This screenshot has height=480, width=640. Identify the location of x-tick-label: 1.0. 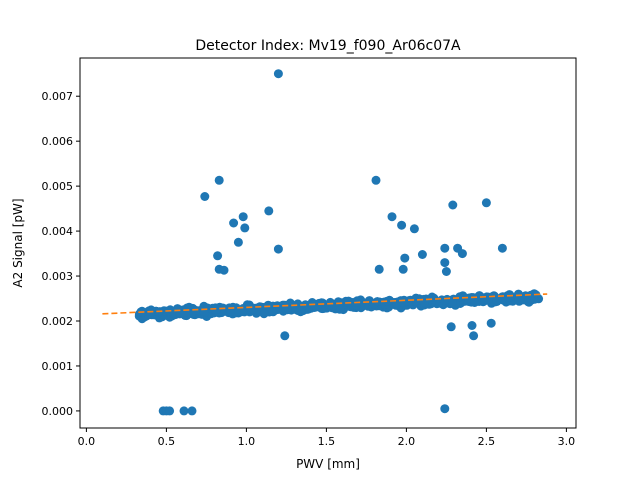
(247, 441).